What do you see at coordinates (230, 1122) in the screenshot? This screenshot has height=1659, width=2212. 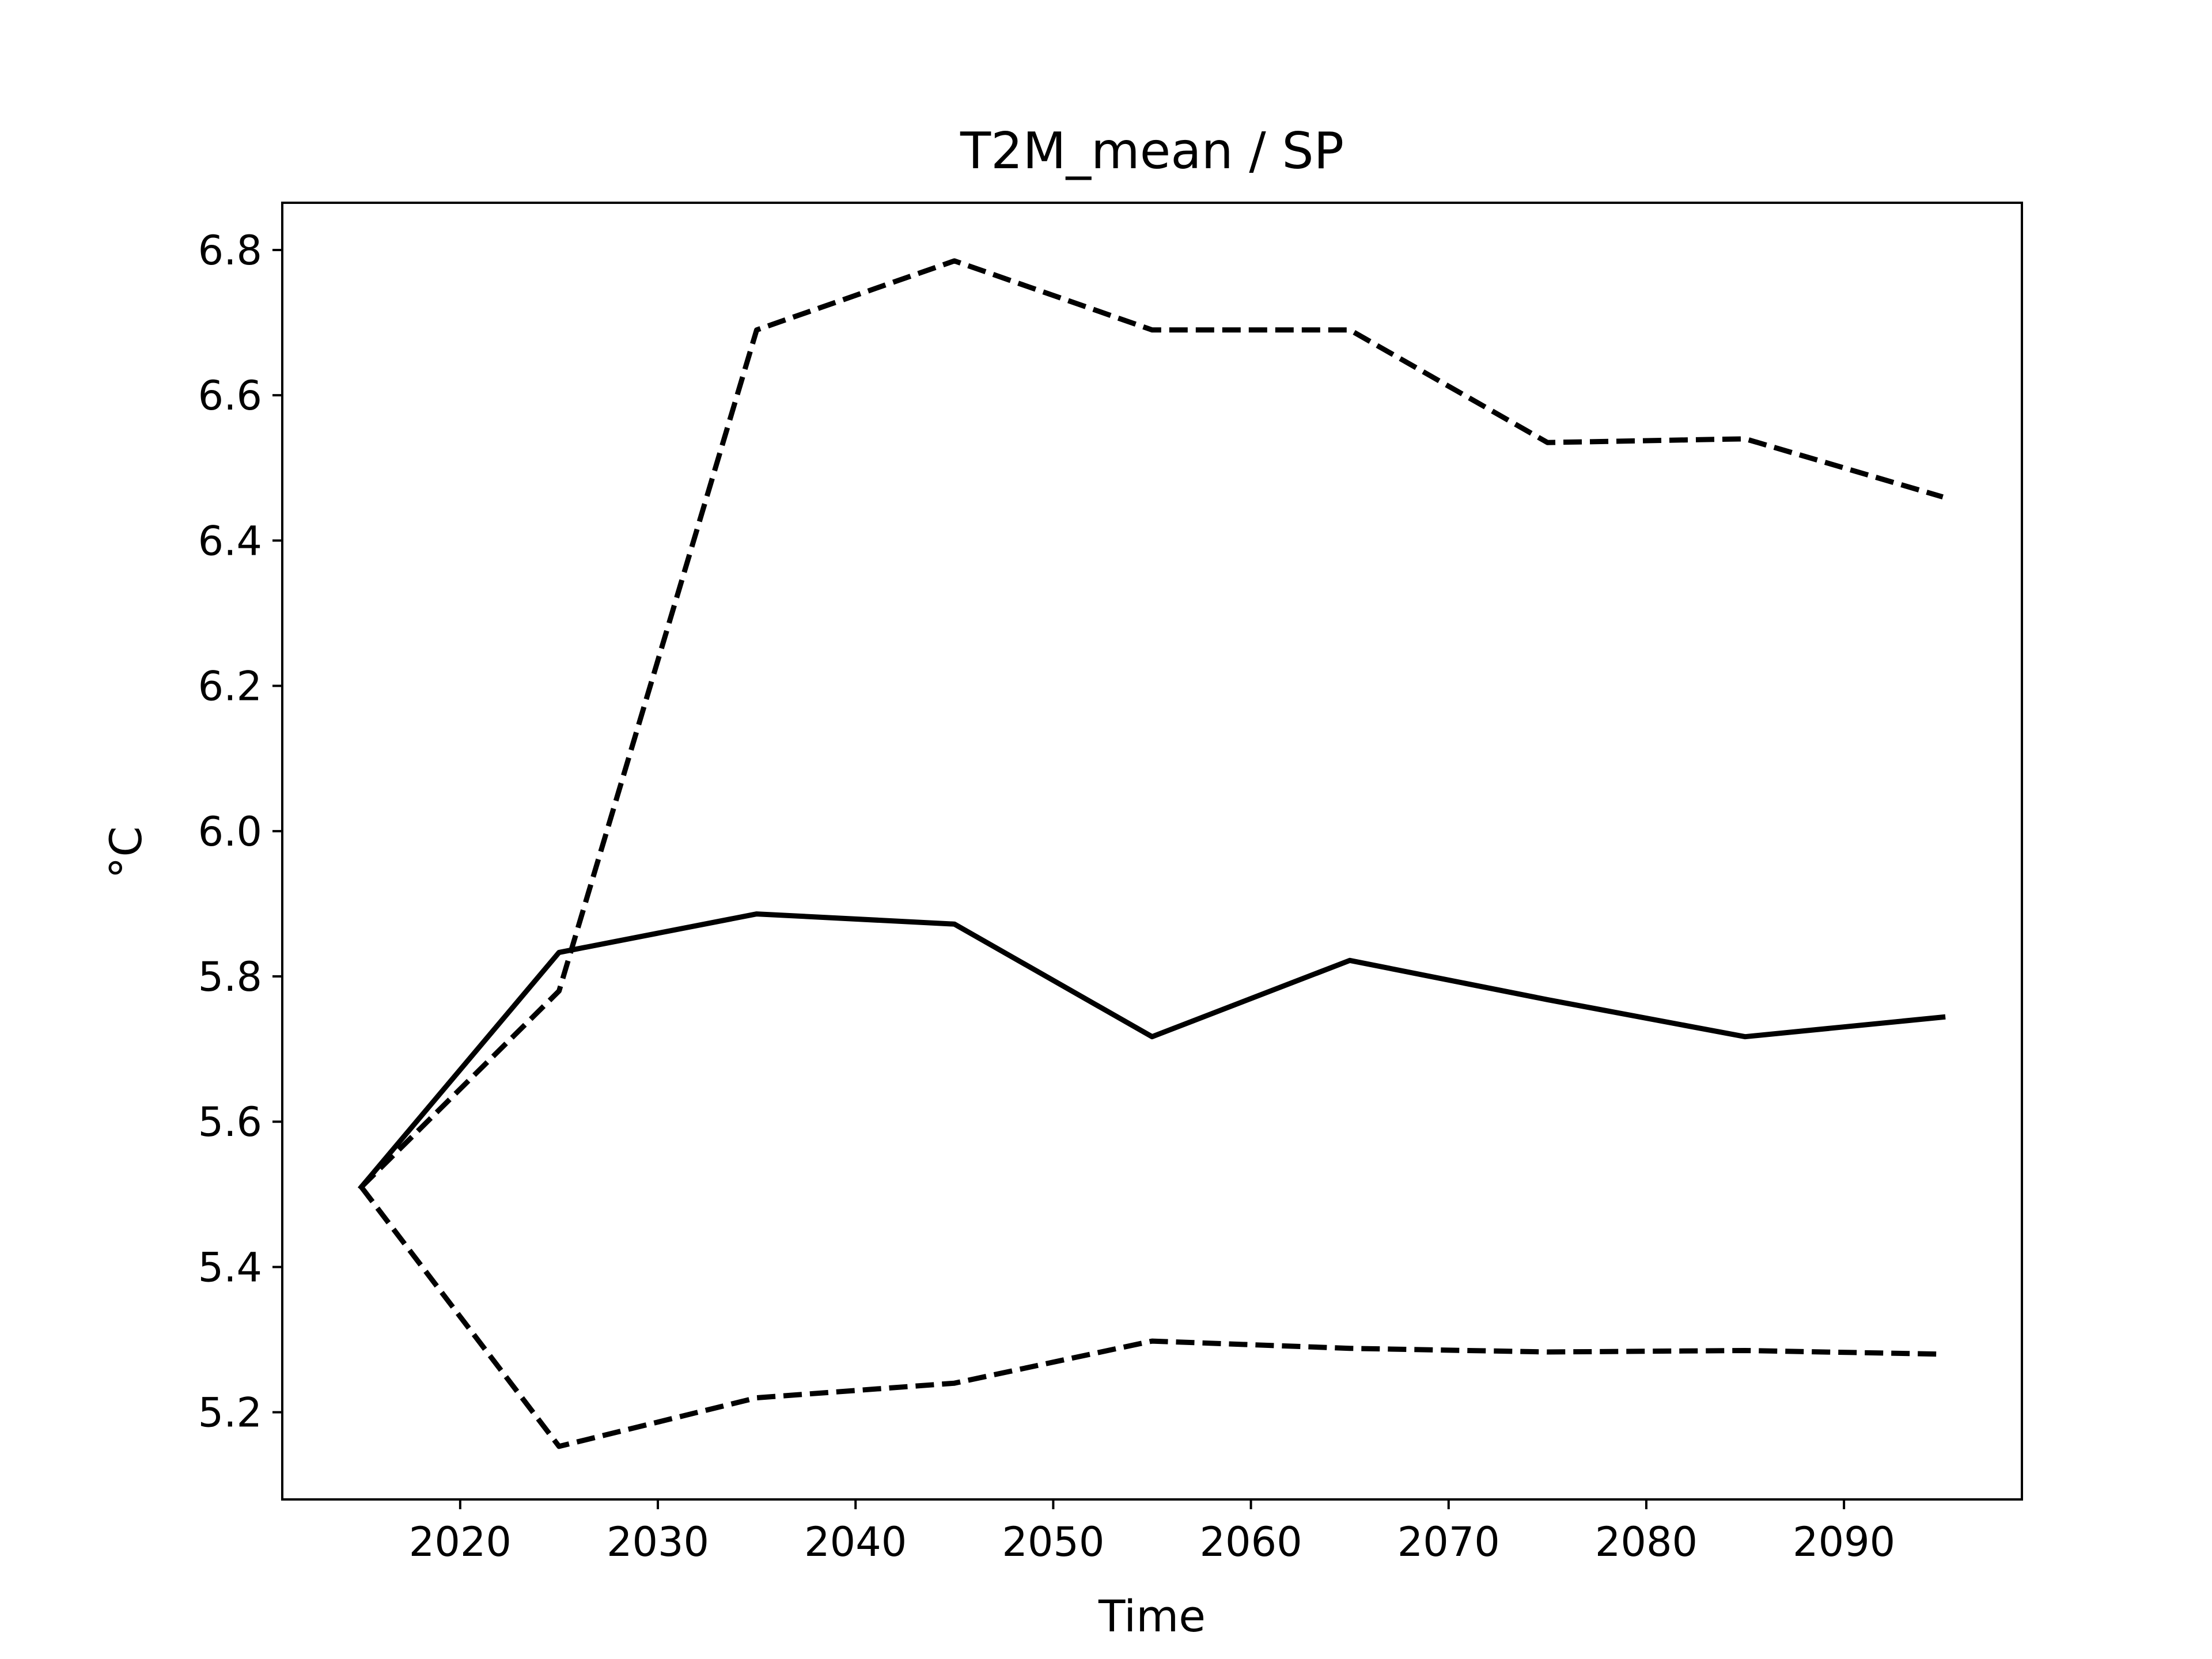 I see `y-tick-label: 5.6` at bounding box center [230, 1122].